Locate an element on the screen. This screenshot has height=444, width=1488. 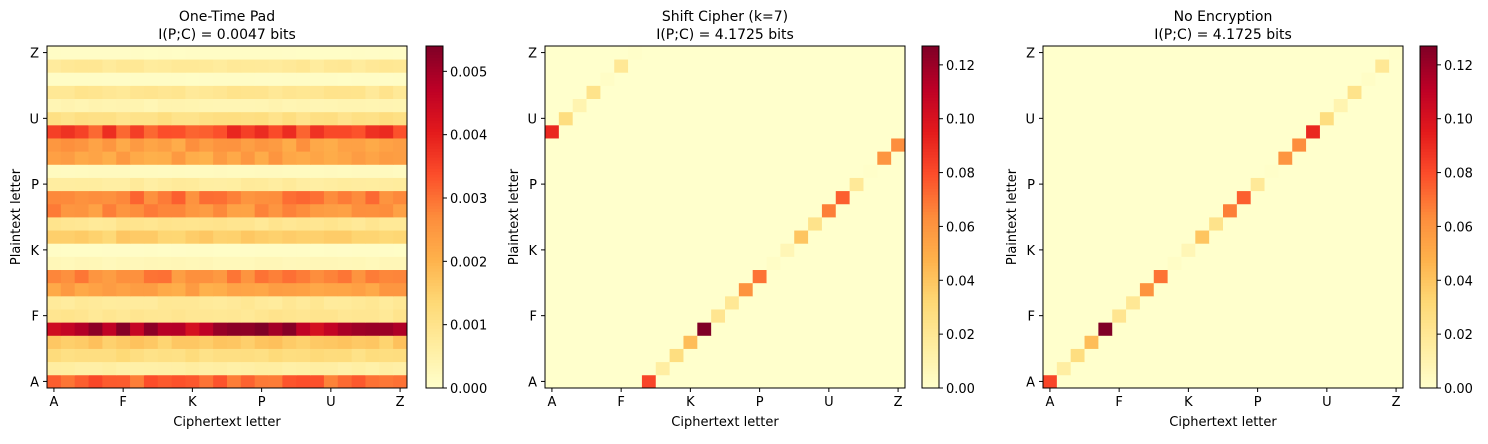
x-tick-label: F is located at coordinates (122, 402).